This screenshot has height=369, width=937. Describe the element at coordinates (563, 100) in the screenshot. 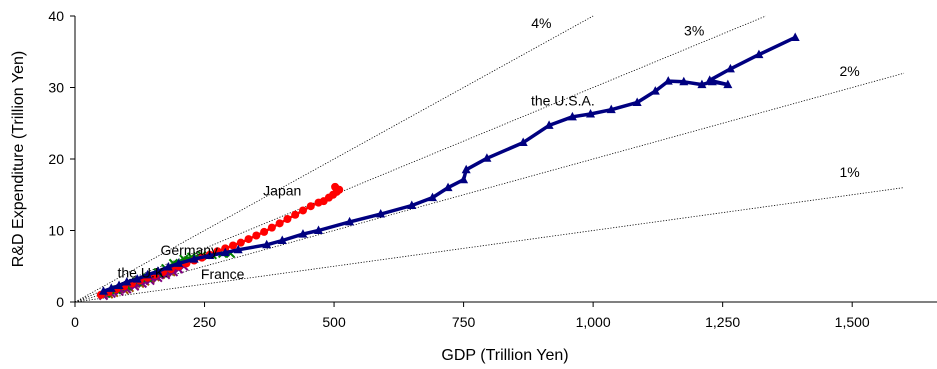

I see `series-label: the U.S.A.` at that location.